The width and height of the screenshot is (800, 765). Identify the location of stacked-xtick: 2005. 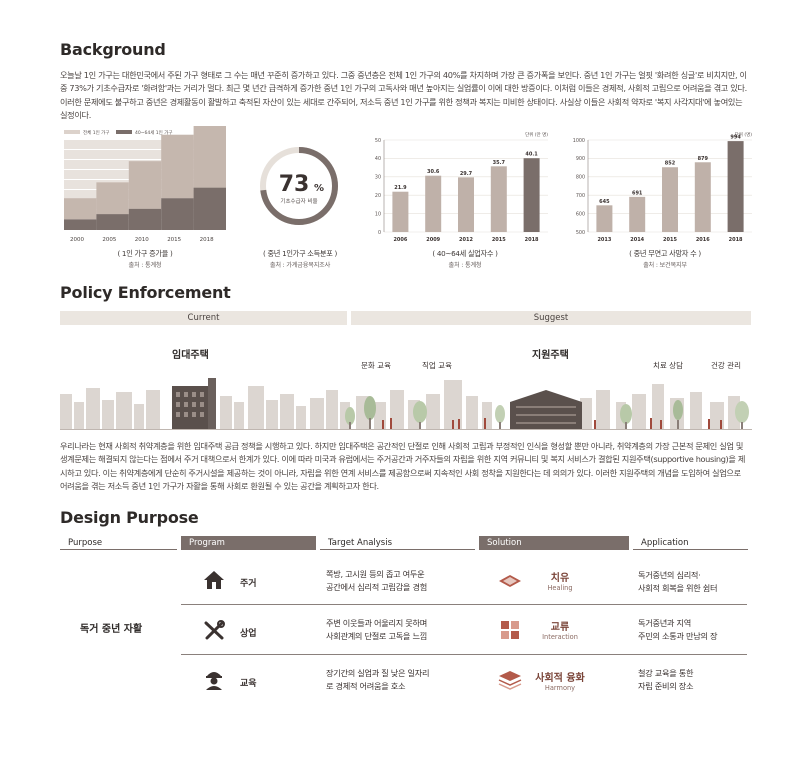
(109, 240).